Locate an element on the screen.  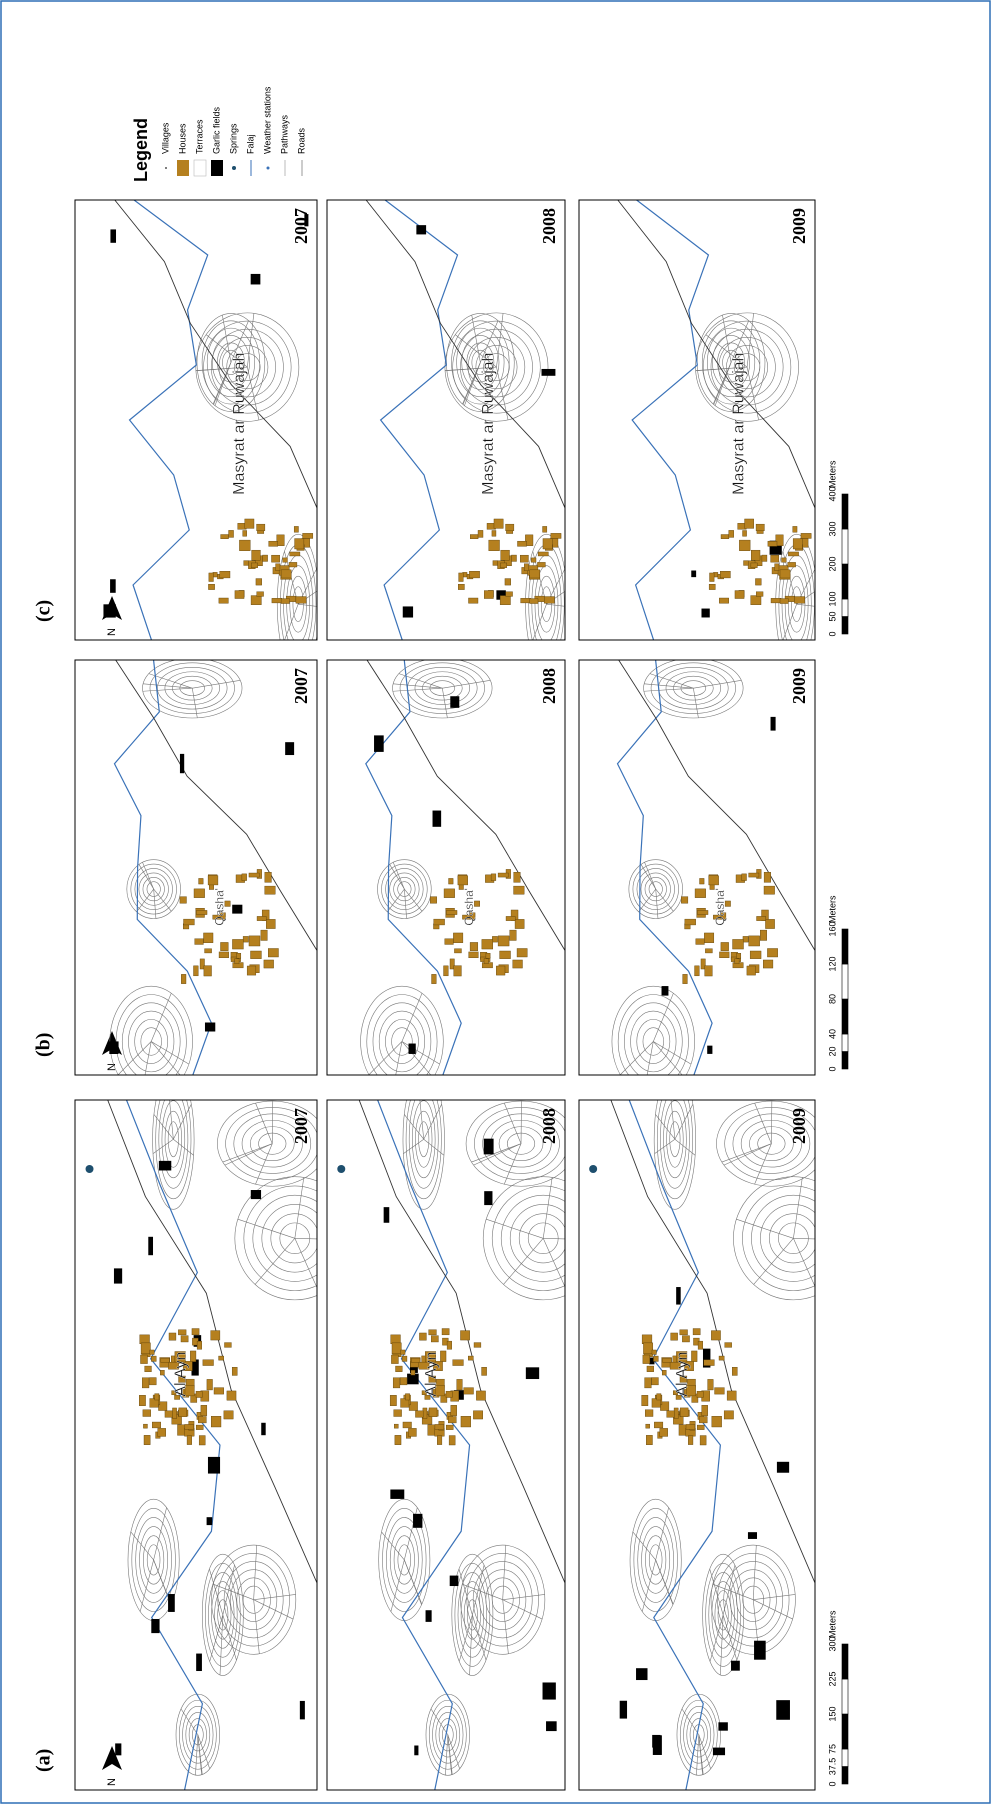
north-label: N is located at coordinates (112, 1067).